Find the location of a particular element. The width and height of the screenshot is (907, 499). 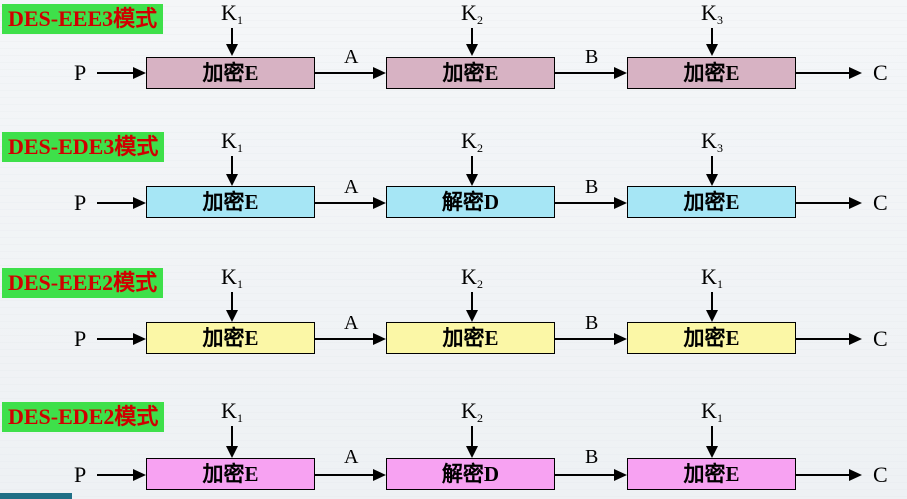

mode-label: DES-EEE3模式 is located at coordinates (83, 19).